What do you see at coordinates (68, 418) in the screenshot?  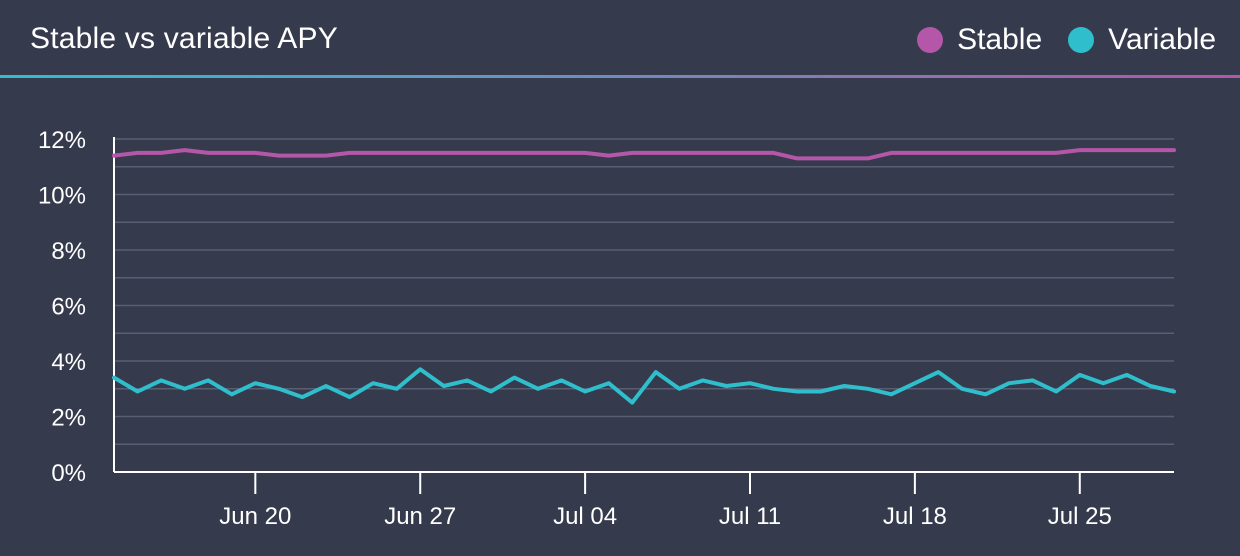 I see `y-tick-label: 2%` at bounding box center [68, 418].